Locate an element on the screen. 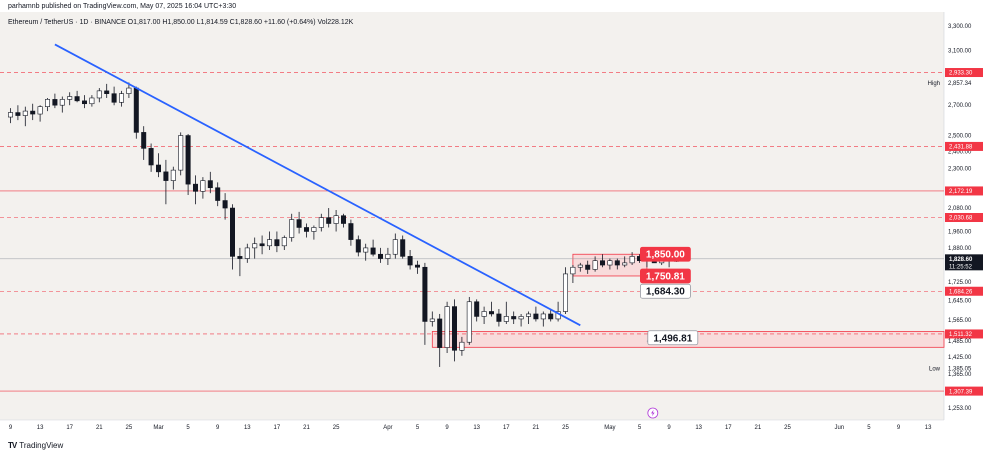  x-tick-label: 17 is located at coordinates (728, 428).